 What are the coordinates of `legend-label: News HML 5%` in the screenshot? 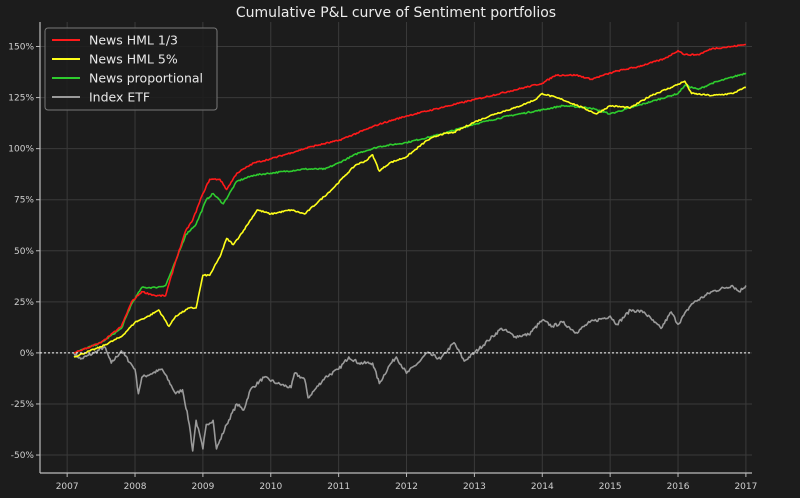 It's located at (133, 59).